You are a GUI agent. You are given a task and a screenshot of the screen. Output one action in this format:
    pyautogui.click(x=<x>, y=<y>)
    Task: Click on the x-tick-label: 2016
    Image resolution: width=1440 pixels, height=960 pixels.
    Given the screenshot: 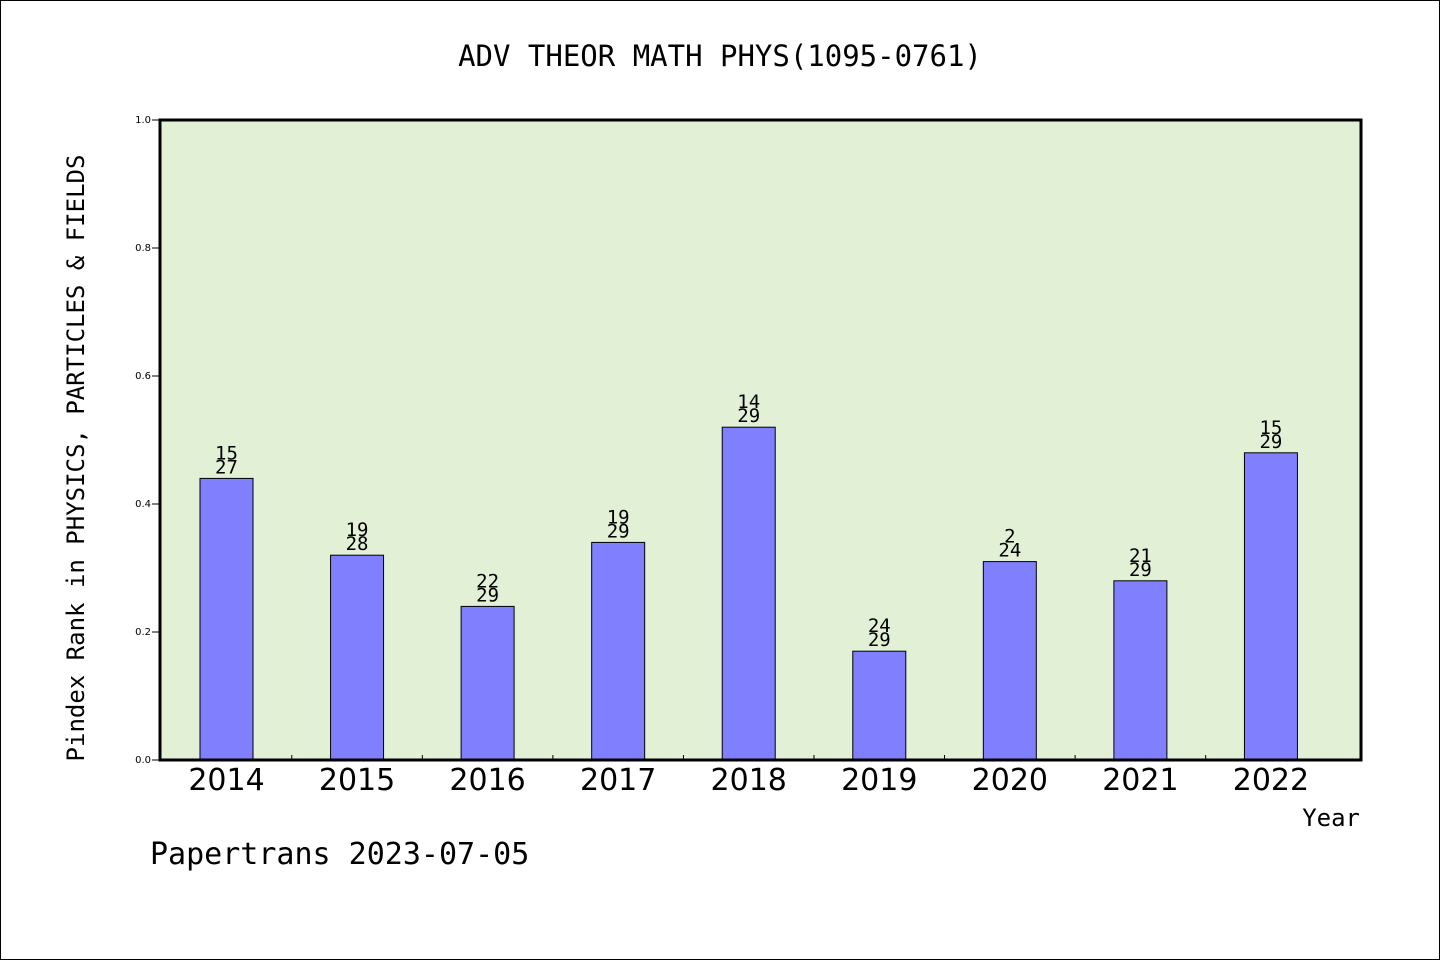 What is the action you would take?
    pyautogui.click(x=487, y=780)
    